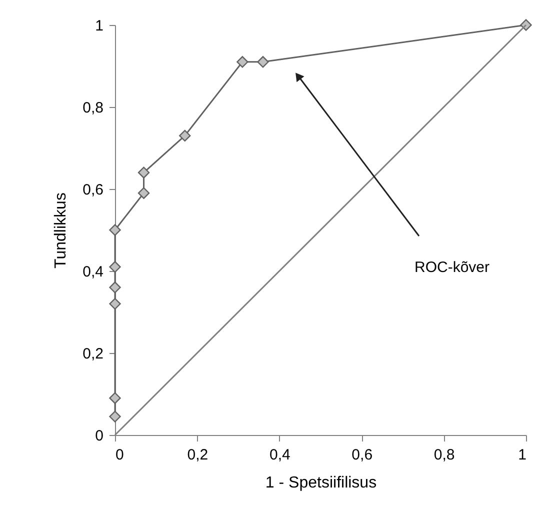 The width and height of the screenshot is (533, 517). I want to click on x-tick-label: 0,6, so click(362, 455).